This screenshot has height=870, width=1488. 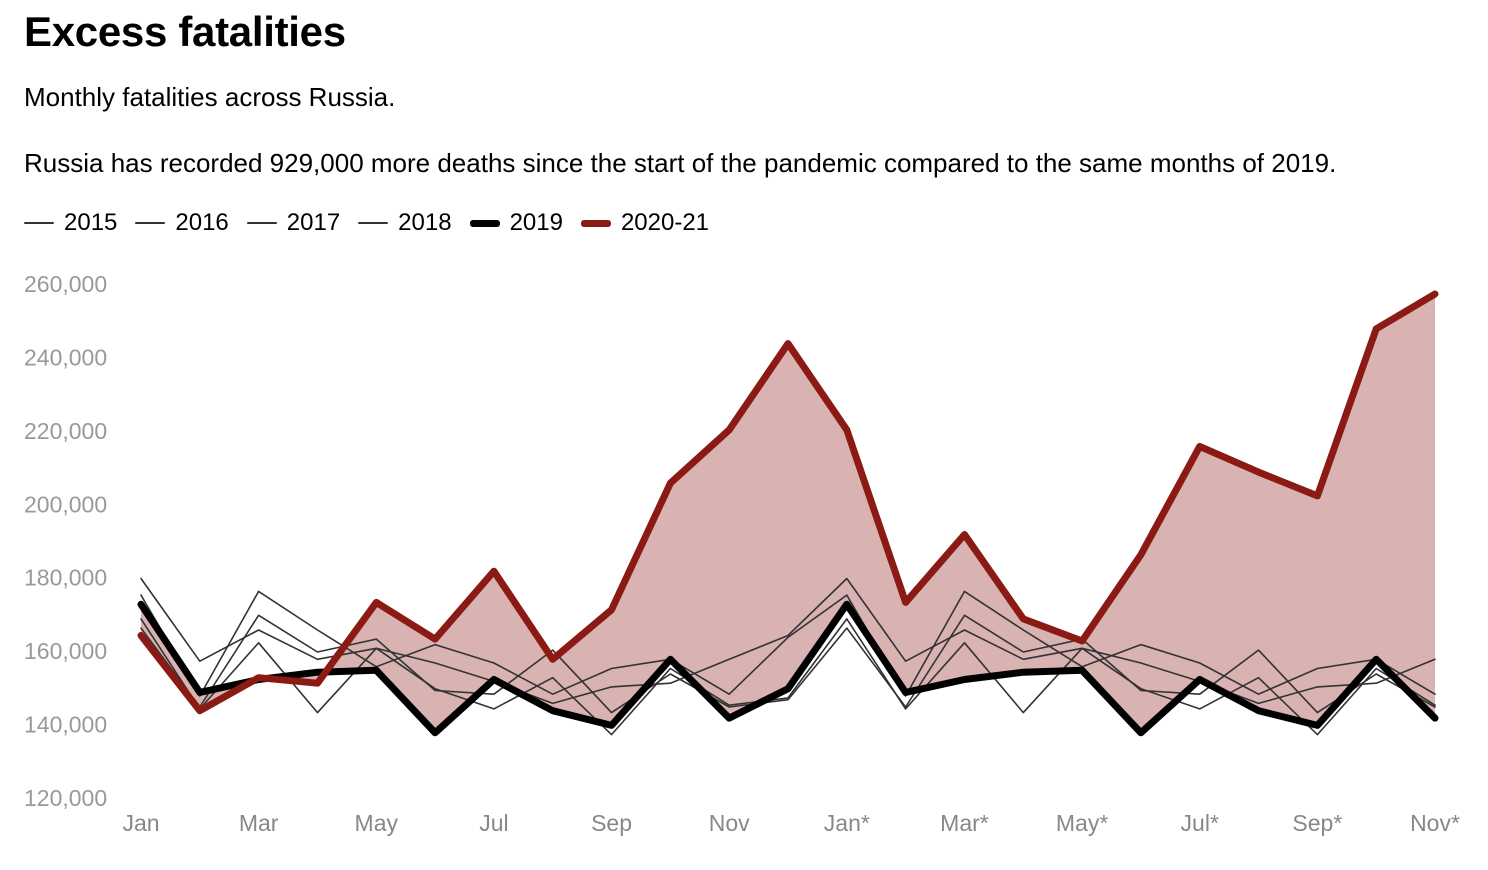 I want to click on y-tick-label: 180,000, so click(x=65, y=578).